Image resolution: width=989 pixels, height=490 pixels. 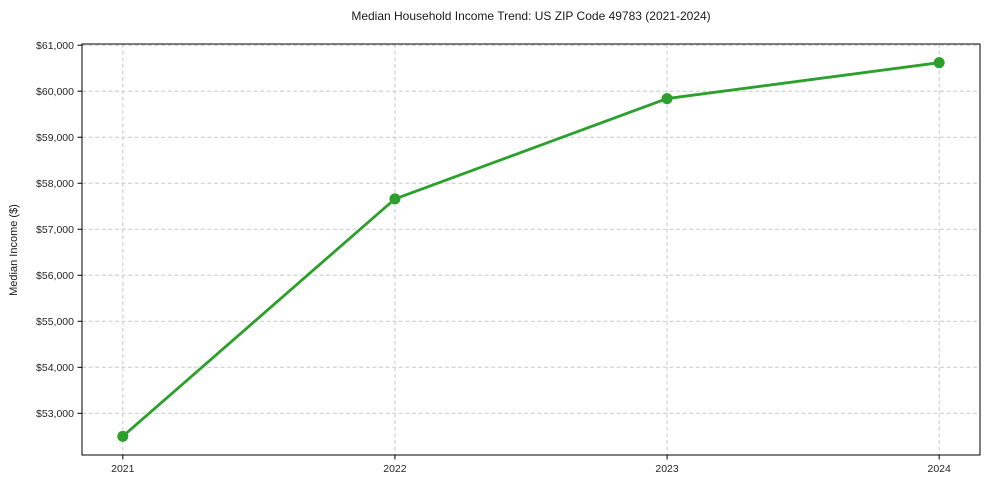 I want to click on y-tick-label: $53,000, so click(x=55, y=414).